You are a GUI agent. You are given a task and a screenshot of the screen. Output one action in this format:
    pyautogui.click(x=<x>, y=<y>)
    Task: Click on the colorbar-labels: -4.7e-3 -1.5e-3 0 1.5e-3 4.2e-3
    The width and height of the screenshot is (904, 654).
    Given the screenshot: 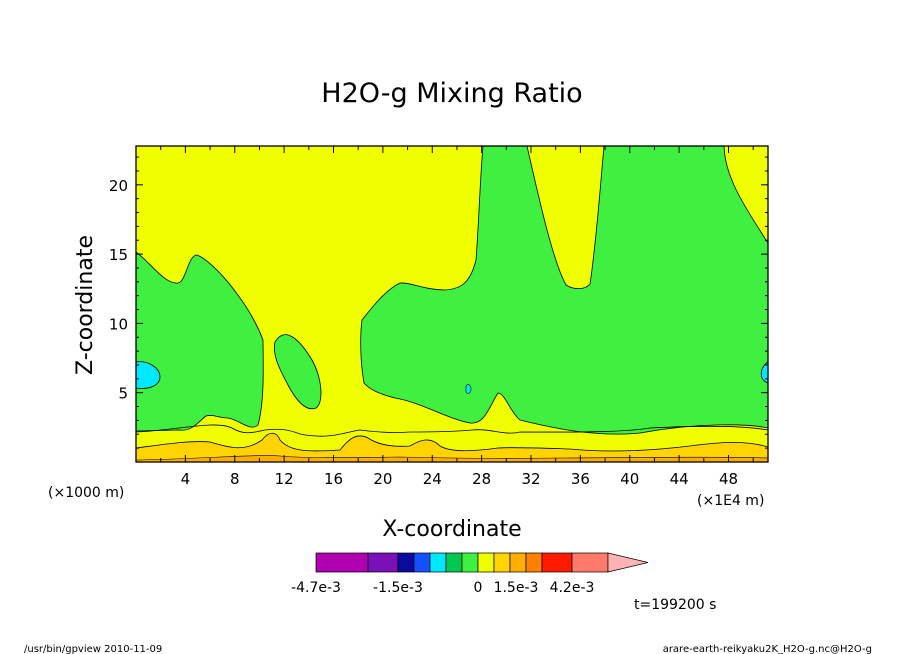 What is the action you would take?
    pyautogui.click(x=442, y=588)
    